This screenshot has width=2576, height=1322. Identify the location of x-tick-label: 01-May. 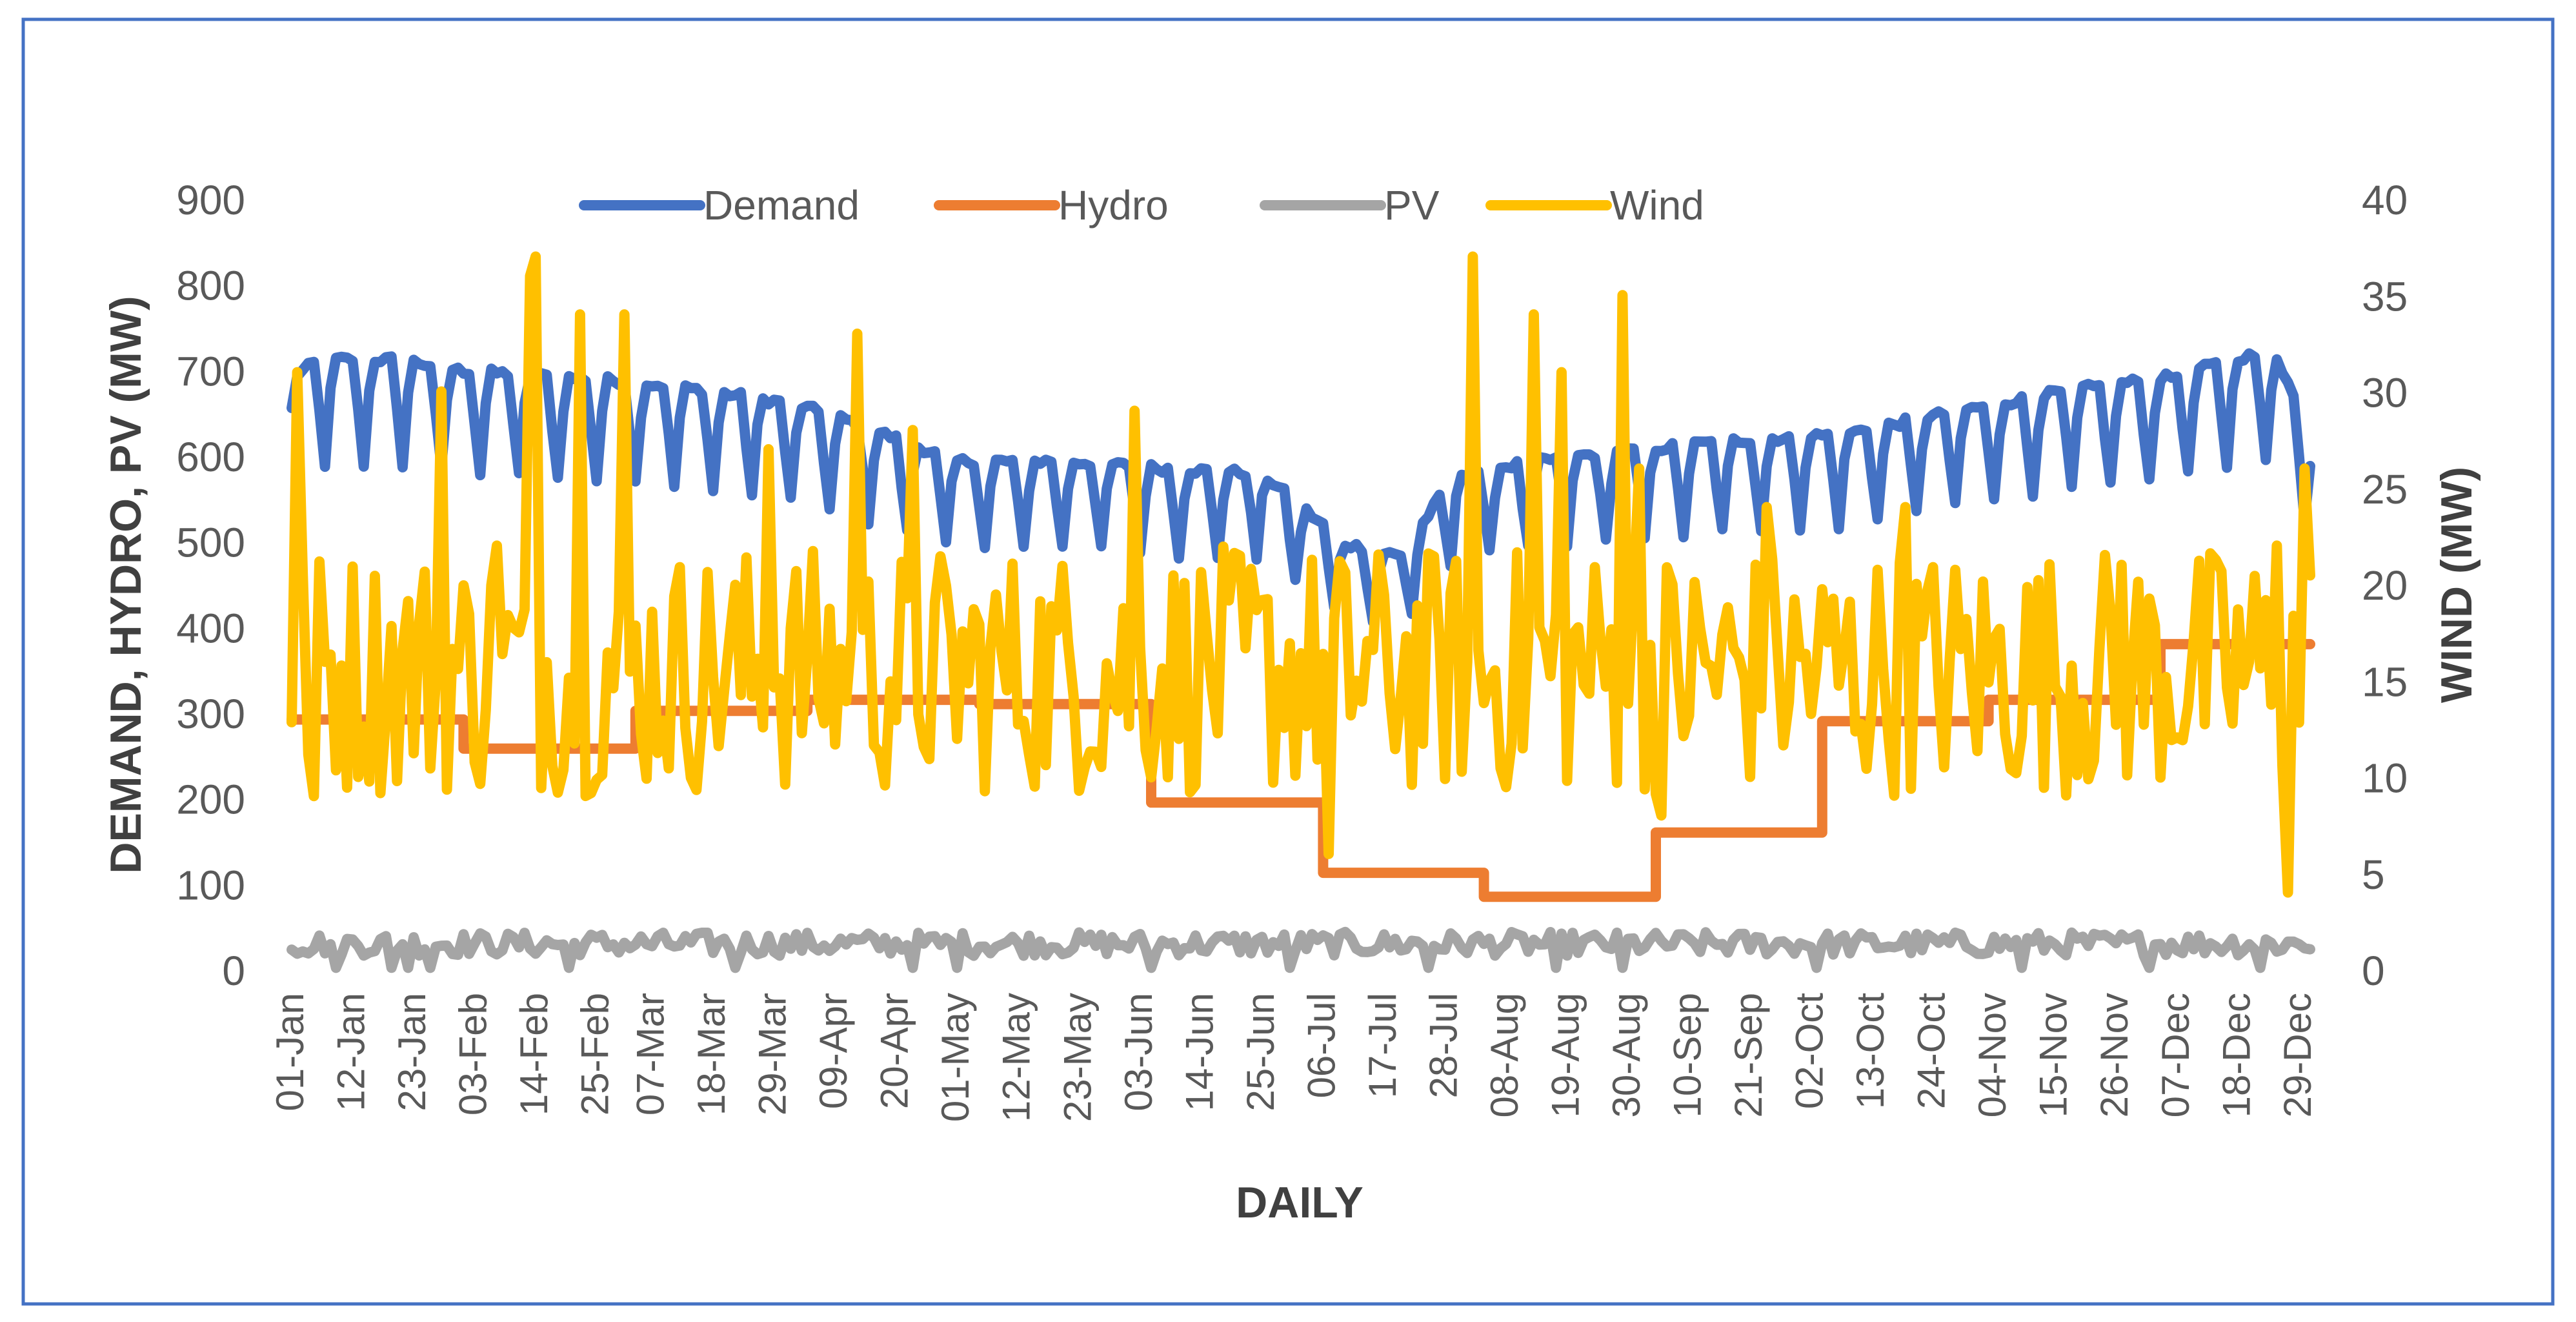
(955, 1057).